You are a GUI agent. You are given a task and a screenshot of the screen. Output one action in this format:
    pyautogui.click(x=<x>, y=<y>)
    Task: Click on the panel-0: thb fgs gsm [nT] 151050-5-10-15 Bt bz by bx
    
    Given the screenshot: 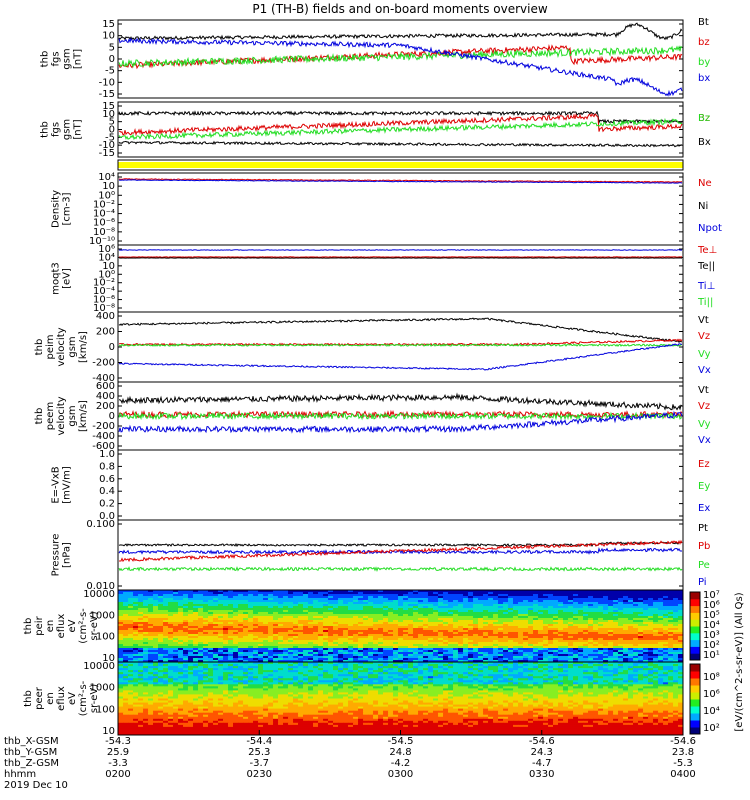 What is the action you would take?
    pyautogui.click(x=375, y=58)
    